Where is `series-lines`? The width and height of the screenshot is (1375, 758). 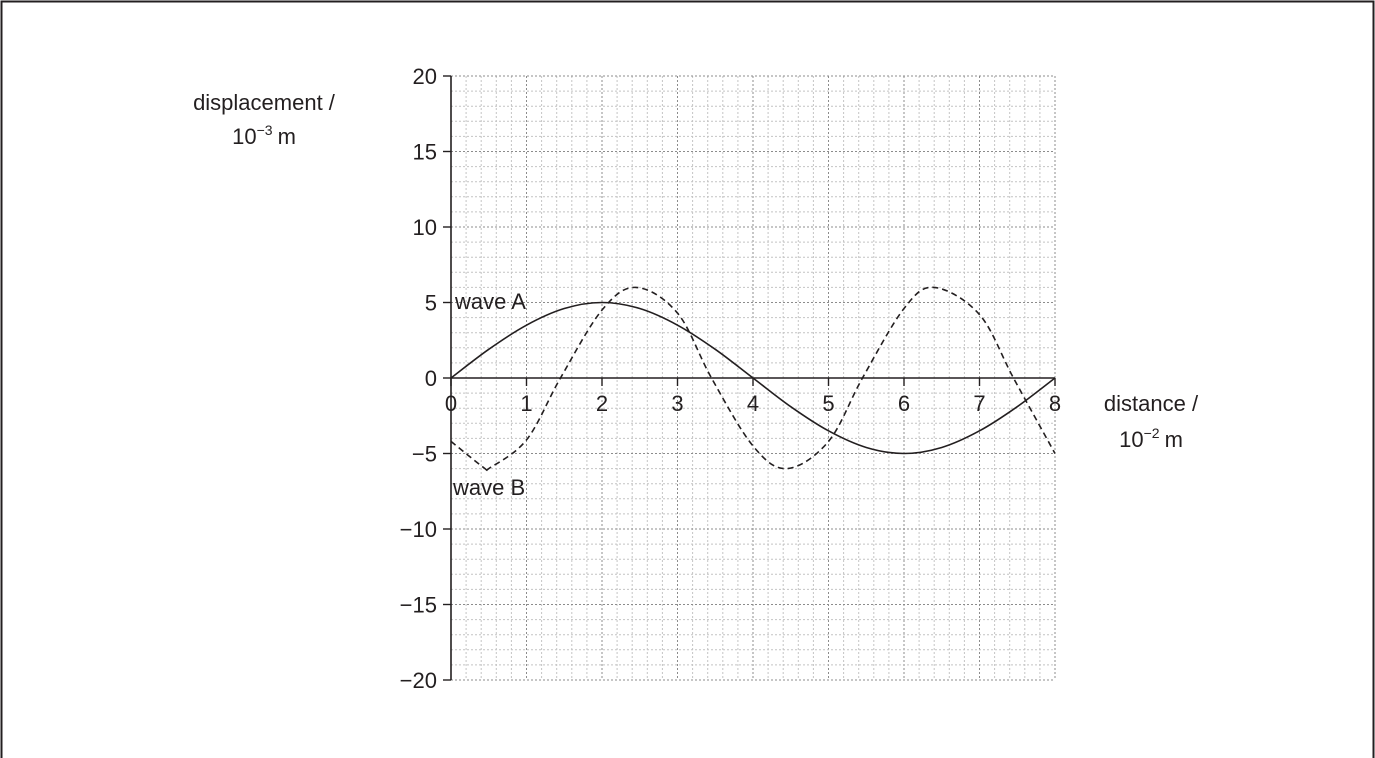
series-lines is located at coordinates (753, 379).